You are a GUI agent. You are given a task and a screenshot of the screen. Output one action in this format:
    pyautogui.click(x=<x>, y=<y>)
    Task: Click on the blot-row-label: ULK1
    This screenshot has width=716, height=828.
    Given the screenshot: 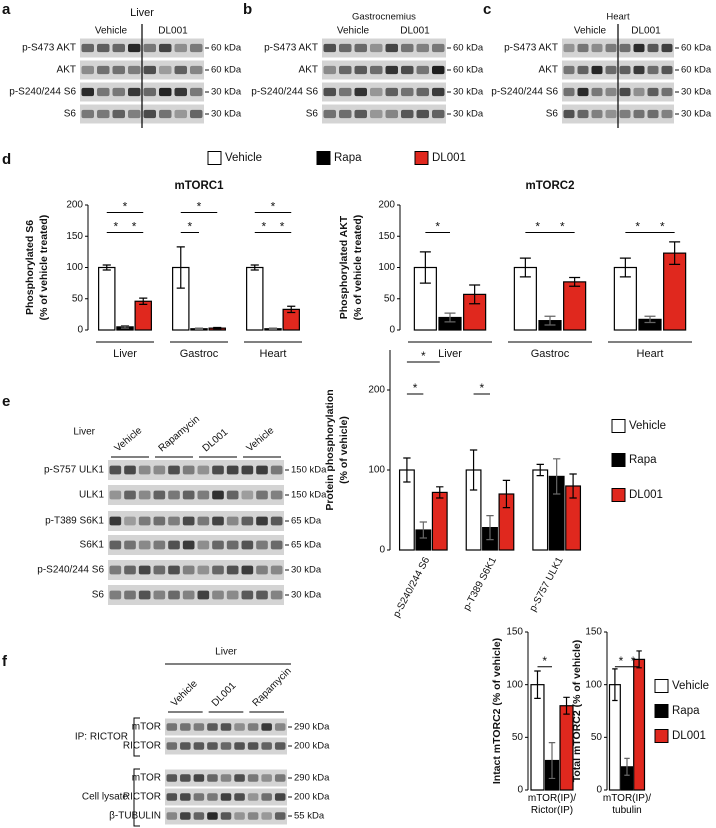 What is the action you would take?
    pyautogui.click(x=91, y=495)
    